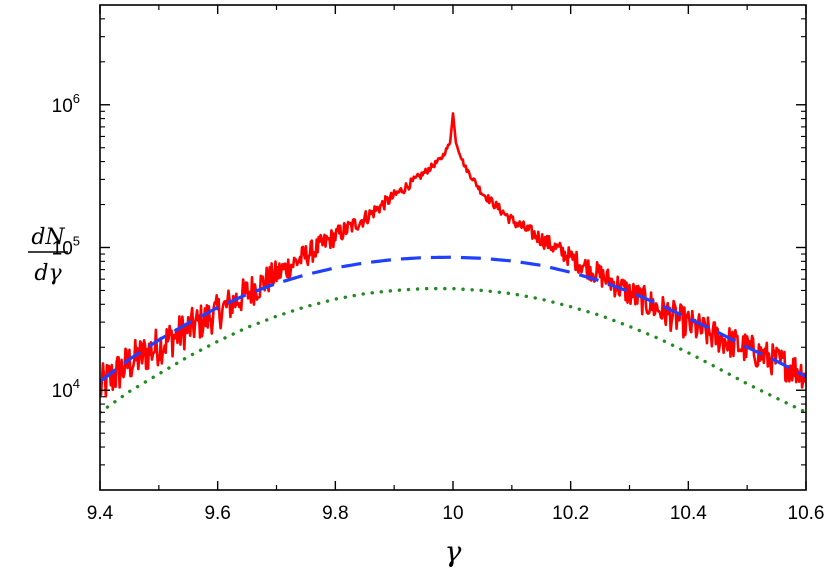 The image size is (830, 571). What do you see at coordinates (452, 513) in the screenshot?
I see `x-tick-label: 10` at bounding box center [452, 513].